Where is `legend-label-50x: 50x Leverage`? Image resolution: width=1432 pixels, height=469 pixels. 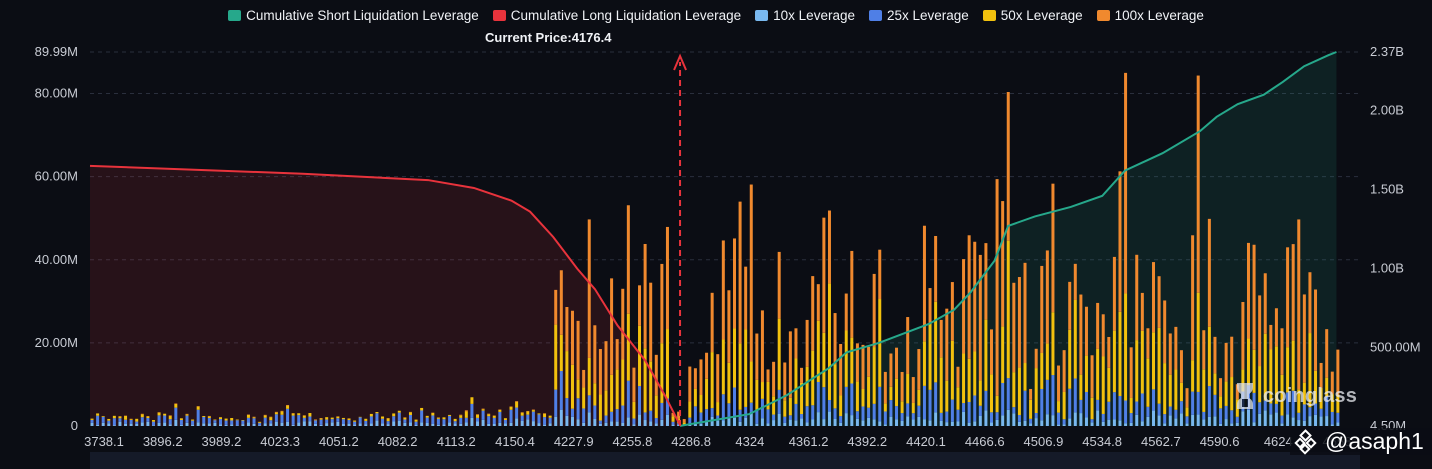 legend-label-50x: 50x Leverage is located at coordinates (1041, 15).